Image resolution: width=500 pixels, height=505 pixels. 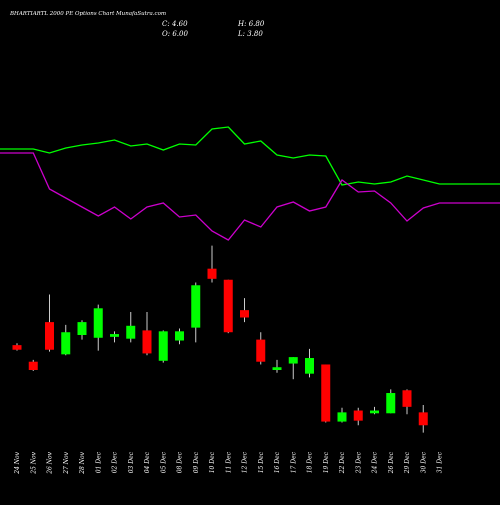 What do you see at coordinates (98, 462) in the screenshot?
I see `x-tick-label: 01 Dec` at bounding box center [98, 462].